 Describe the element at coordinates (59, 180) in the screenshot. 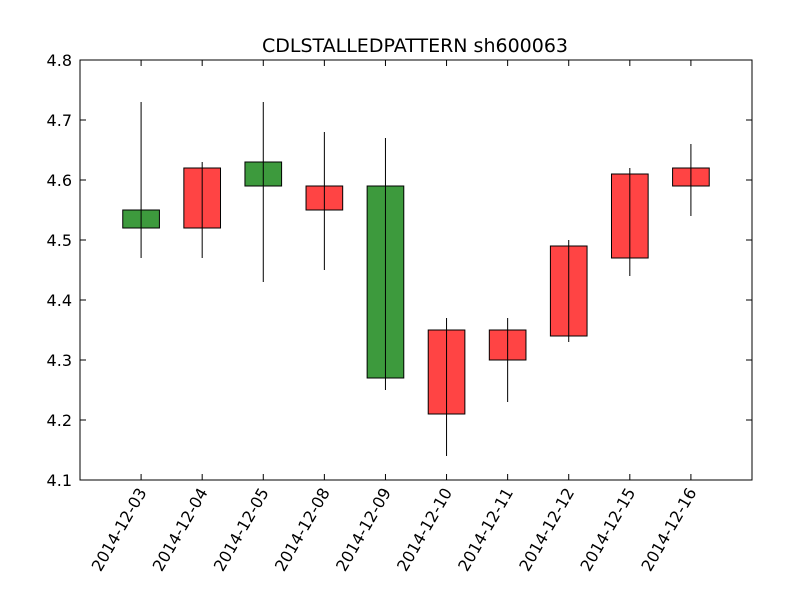

I see `y-tick-label: 4.6` at that location.